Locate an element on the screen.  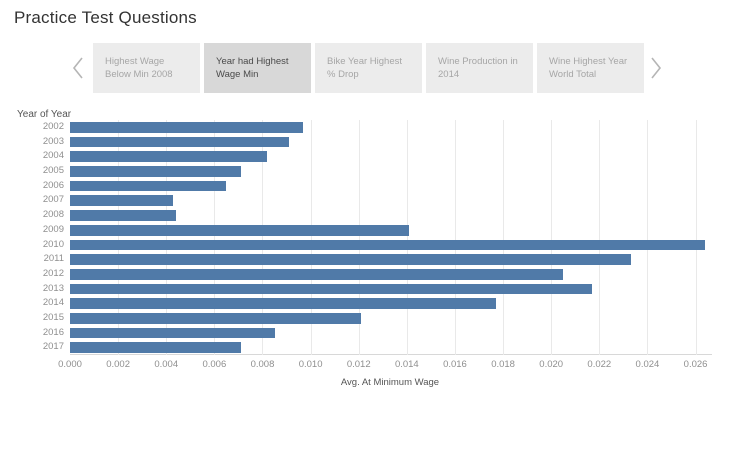
x-tick-label: 0.014 is located at coordinates (406, 364).